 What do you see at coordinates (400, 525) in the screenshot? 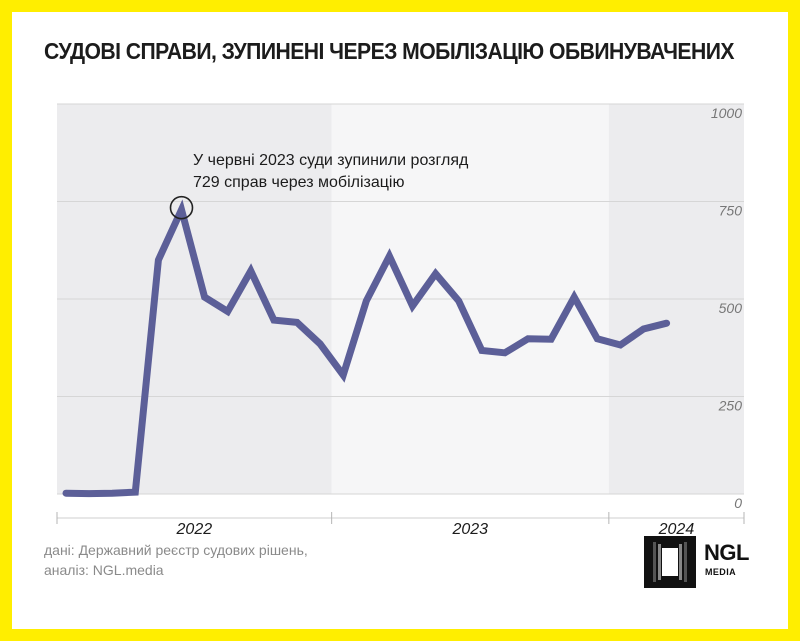
I see `x-axis: 2022 2023 2024` at bounding box center [400, 525].